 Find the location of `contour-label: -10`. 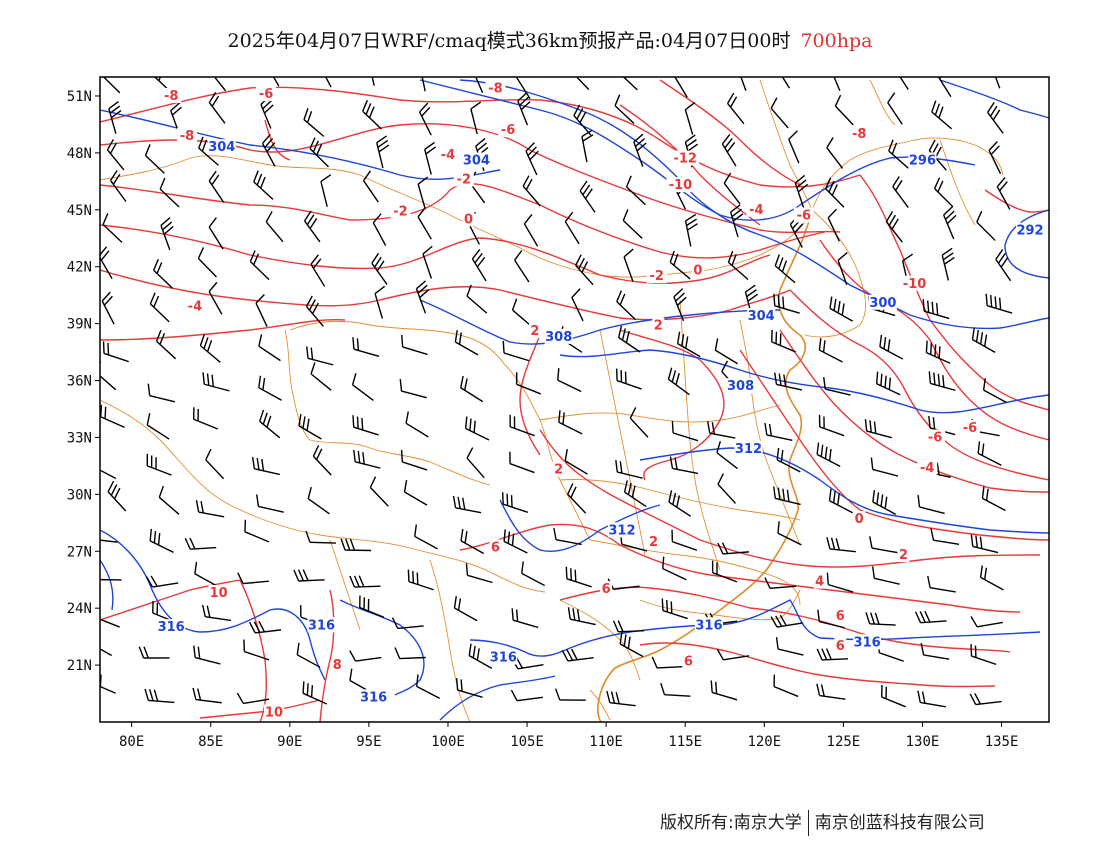

contour-label: -10 is located at coordinates (681, 185).